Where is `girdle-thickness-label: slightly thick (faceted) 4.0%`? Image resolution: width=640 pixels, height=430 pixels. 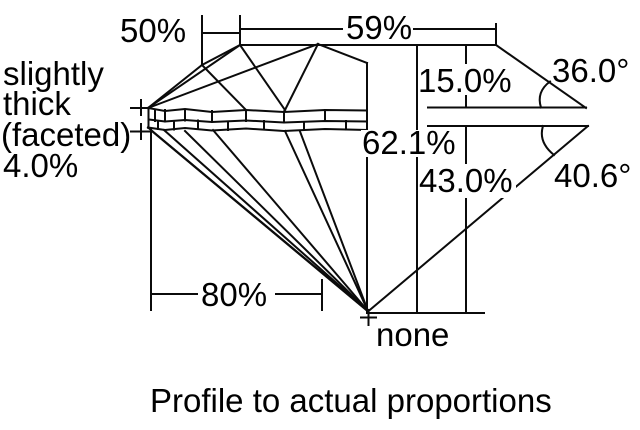
girdle-thickness-label: slightly thick (faceted) 4.0% is located at coordinates (66, 119).